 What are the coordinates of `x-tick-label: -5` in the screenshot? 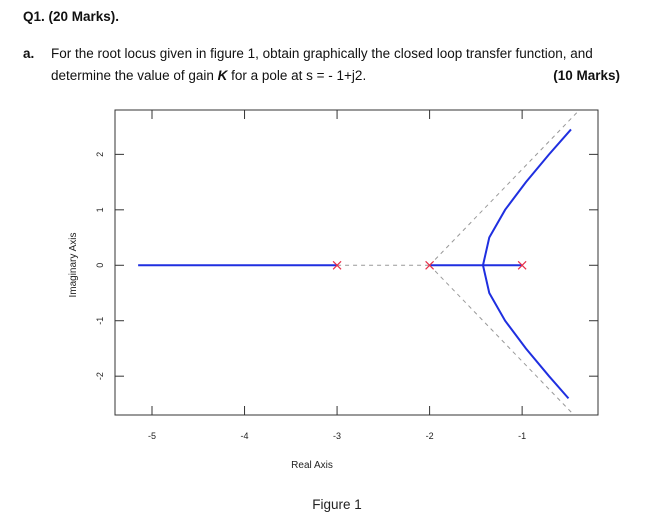 It's located at (152, 436).